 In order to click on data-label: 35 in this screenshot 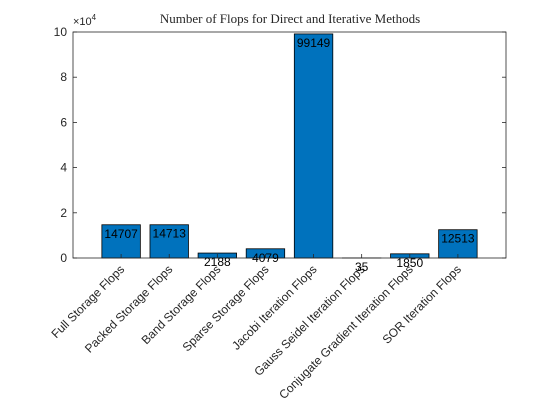, I will do `click(362, 267)`.